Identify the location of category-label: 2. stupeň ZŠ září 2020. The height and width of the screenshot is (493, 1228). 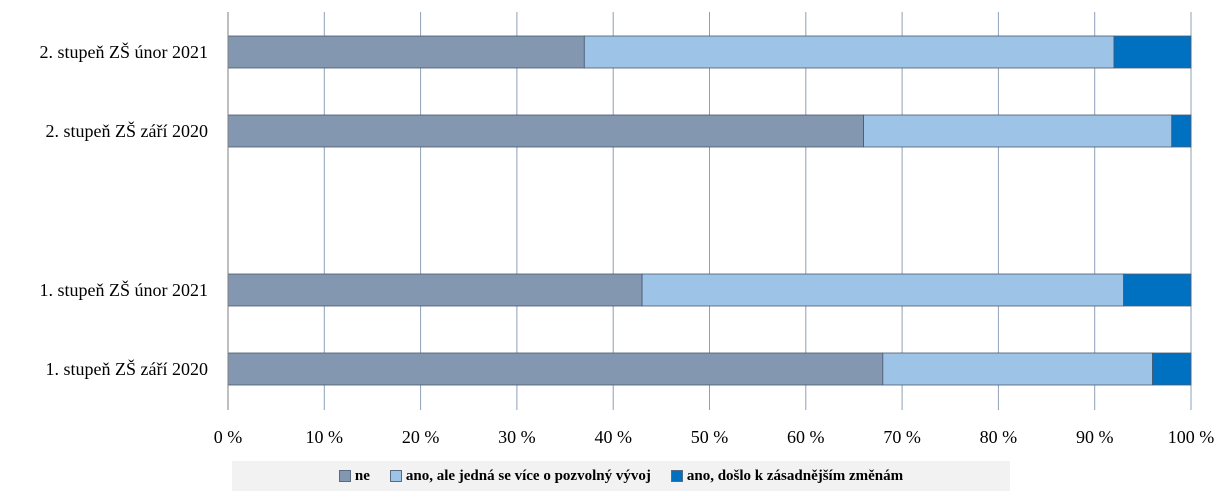
(127, 130).